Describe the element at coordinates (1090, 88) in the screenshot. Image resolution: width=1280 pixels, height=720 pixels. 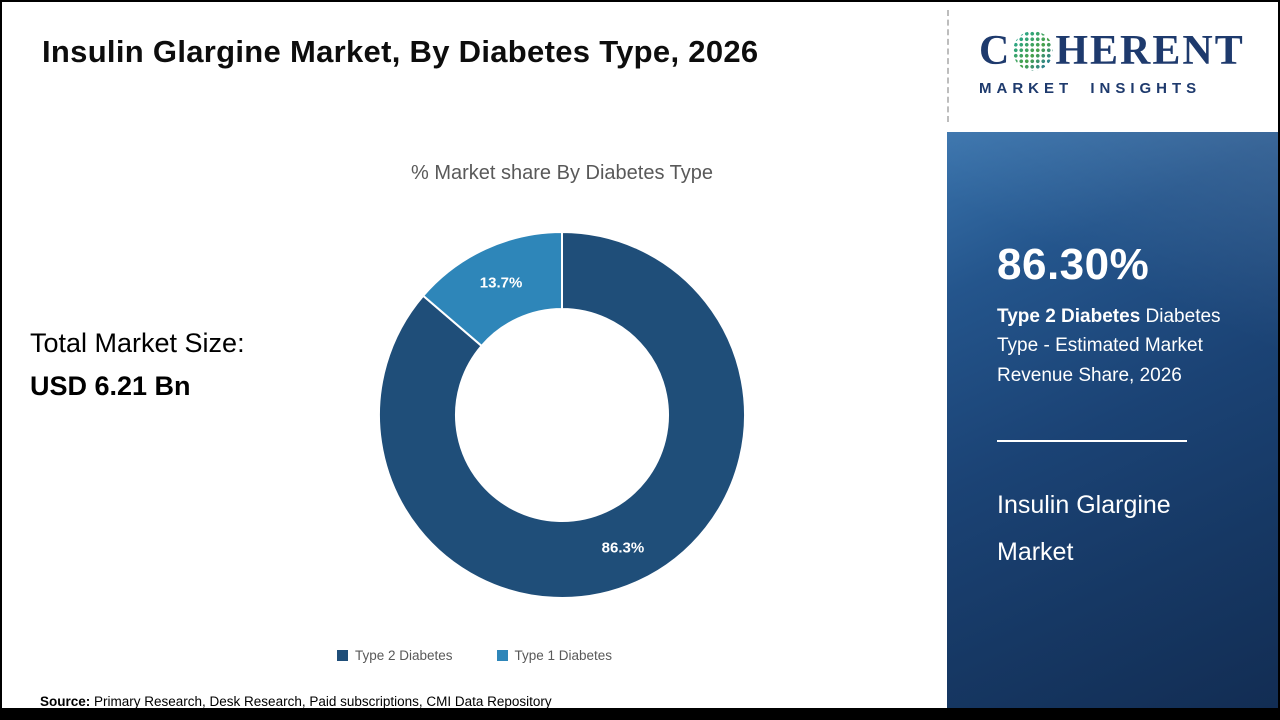
I see `logo-subtitle: MARKET INSIGHTS` at that location.